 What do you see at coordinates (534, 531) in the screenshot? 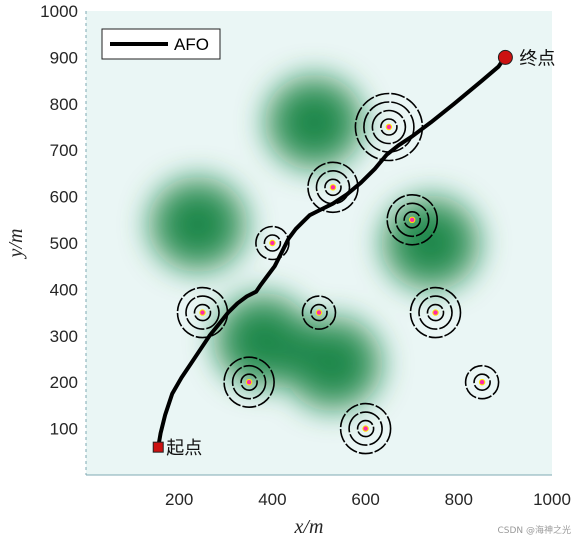
I see `watermark: CSDN @海神之光` at bounding box center [534, 531].